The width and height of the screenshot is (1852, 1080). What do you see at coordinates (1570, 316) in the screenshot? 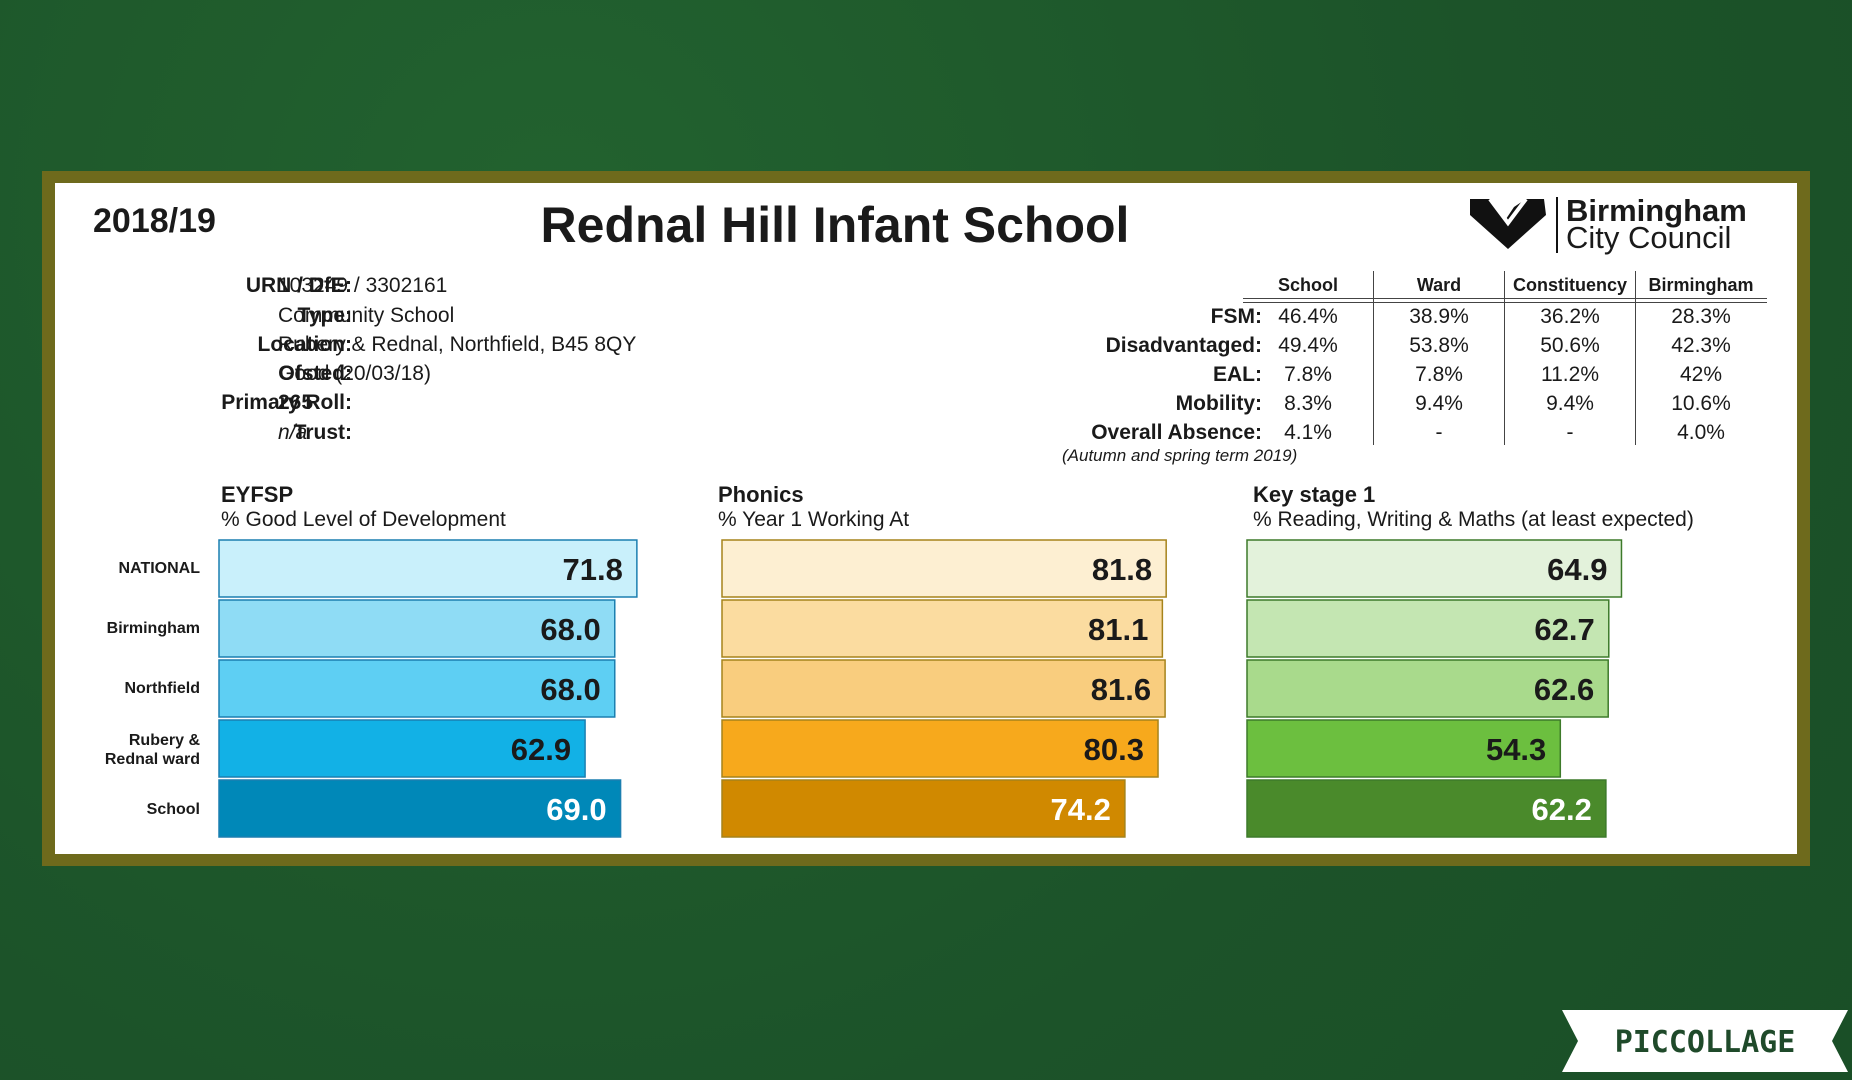
I see `stats-cell: 36.2%` at bounding box center [1570, 316].